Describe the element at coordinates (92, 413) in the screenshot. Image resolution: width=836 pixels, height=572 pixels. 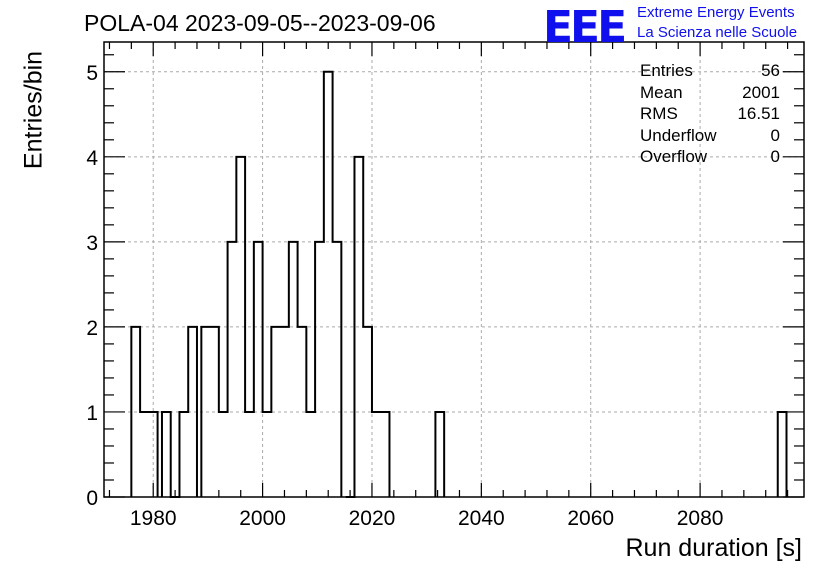
I see `y-tick-label: 1` at that location.